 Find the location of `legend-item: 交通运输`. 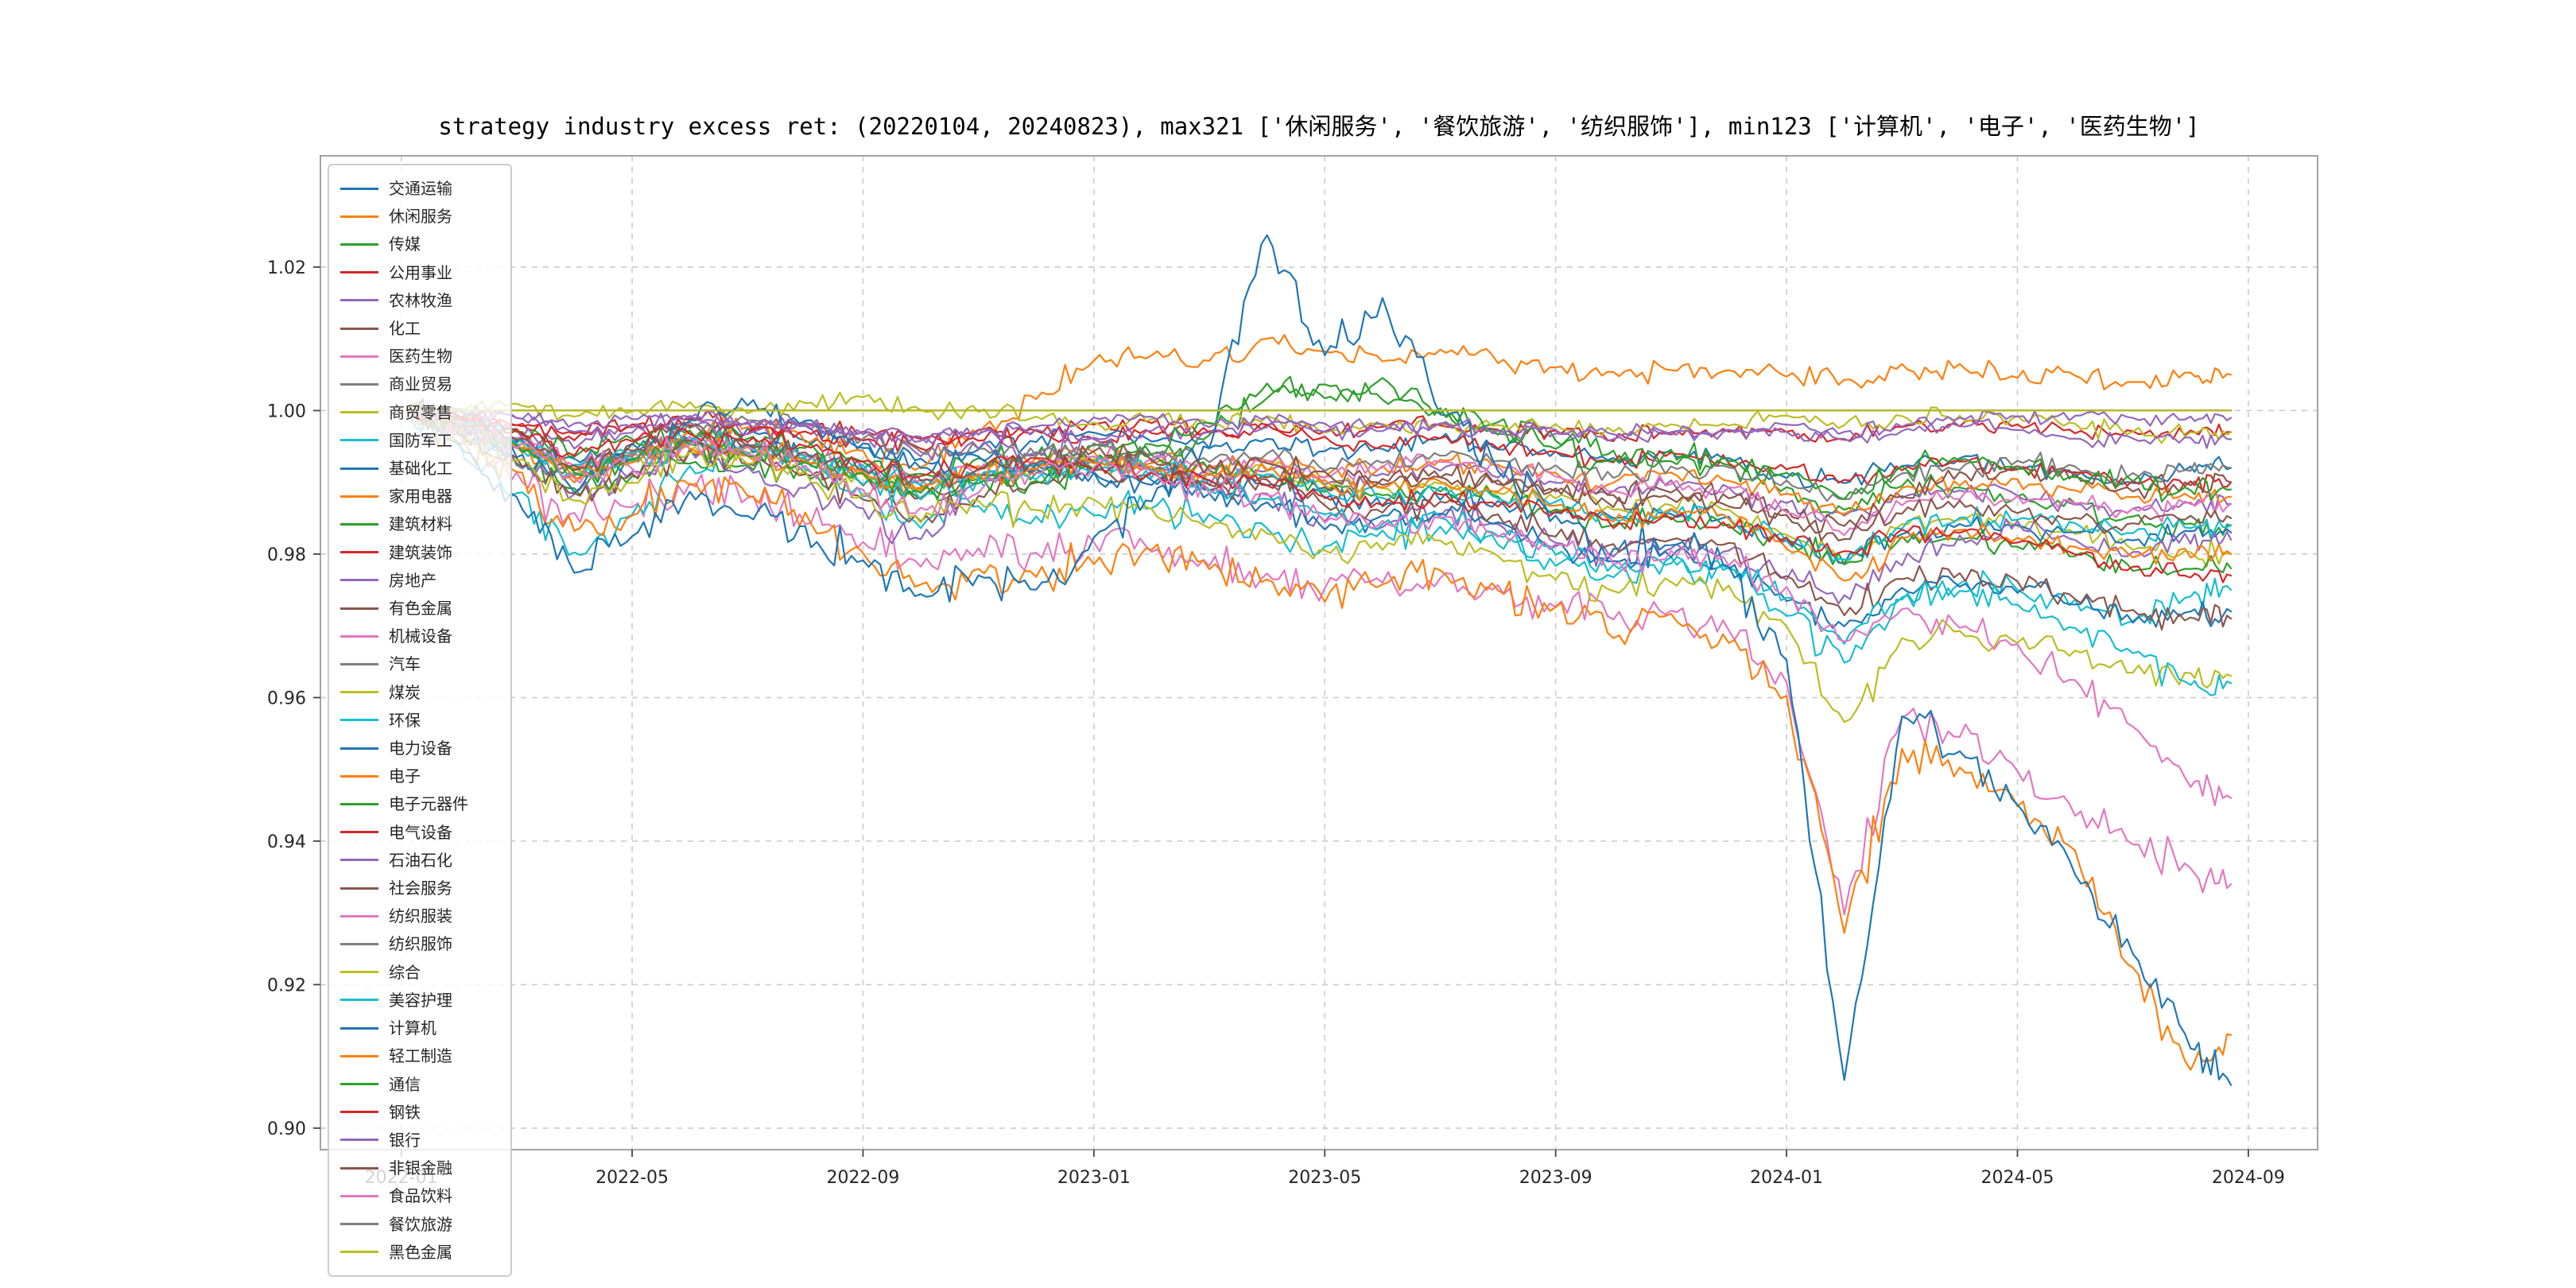

legend-item: 交通运输 is located at coordinates (420, 188).